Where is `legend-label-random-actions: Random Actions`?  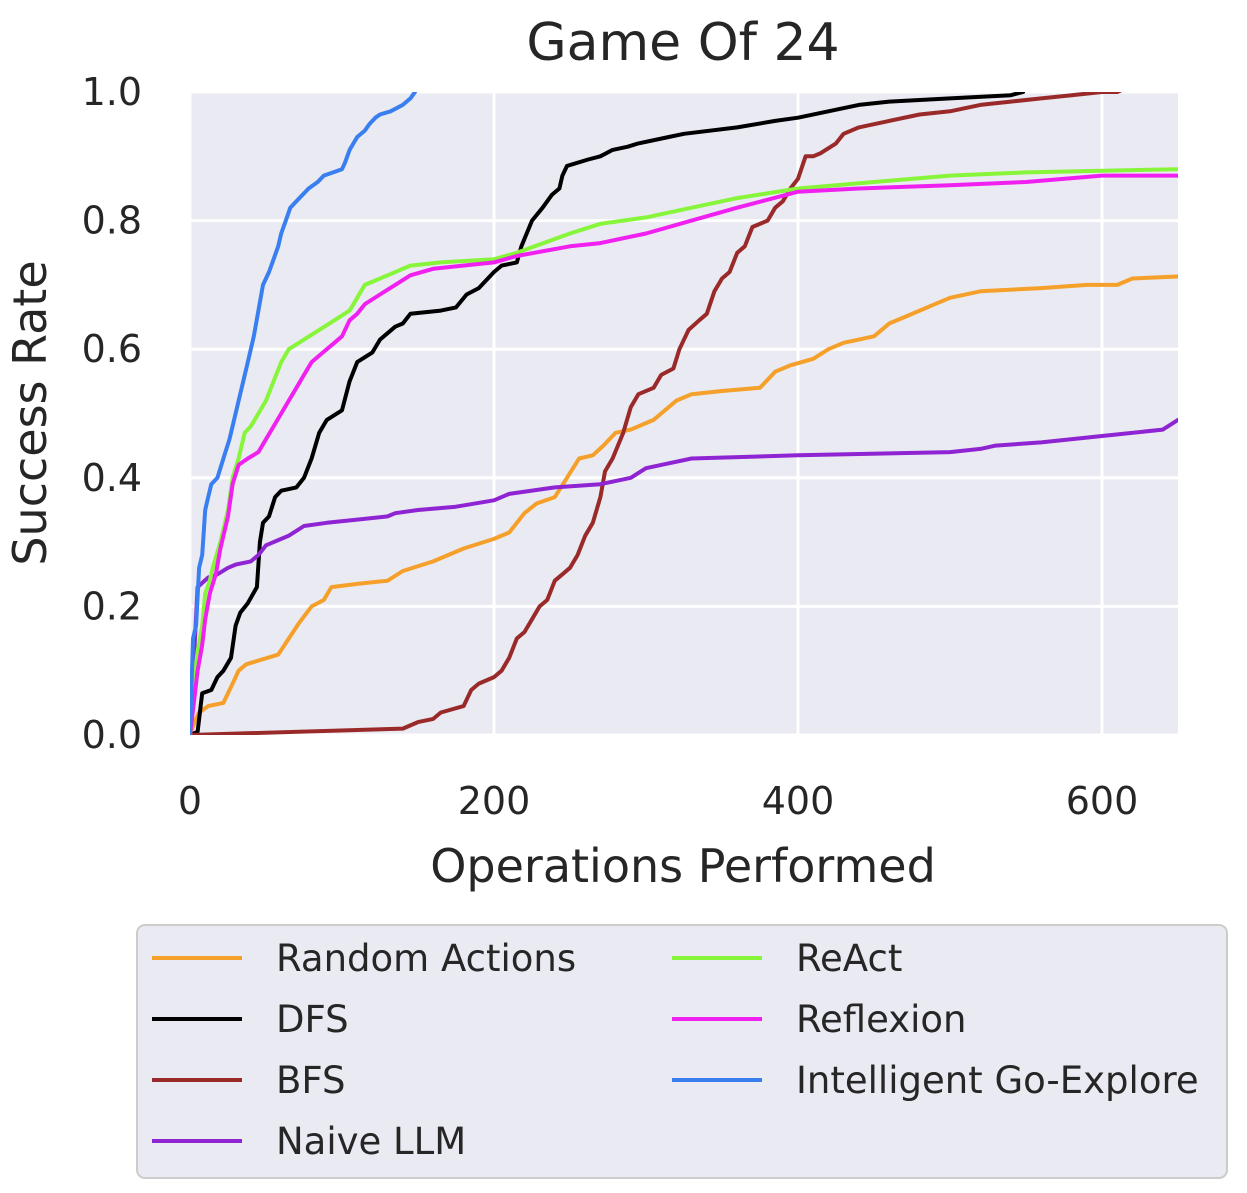
legend-label-random-actions: Random Actions is located at coordinates (426, 958).